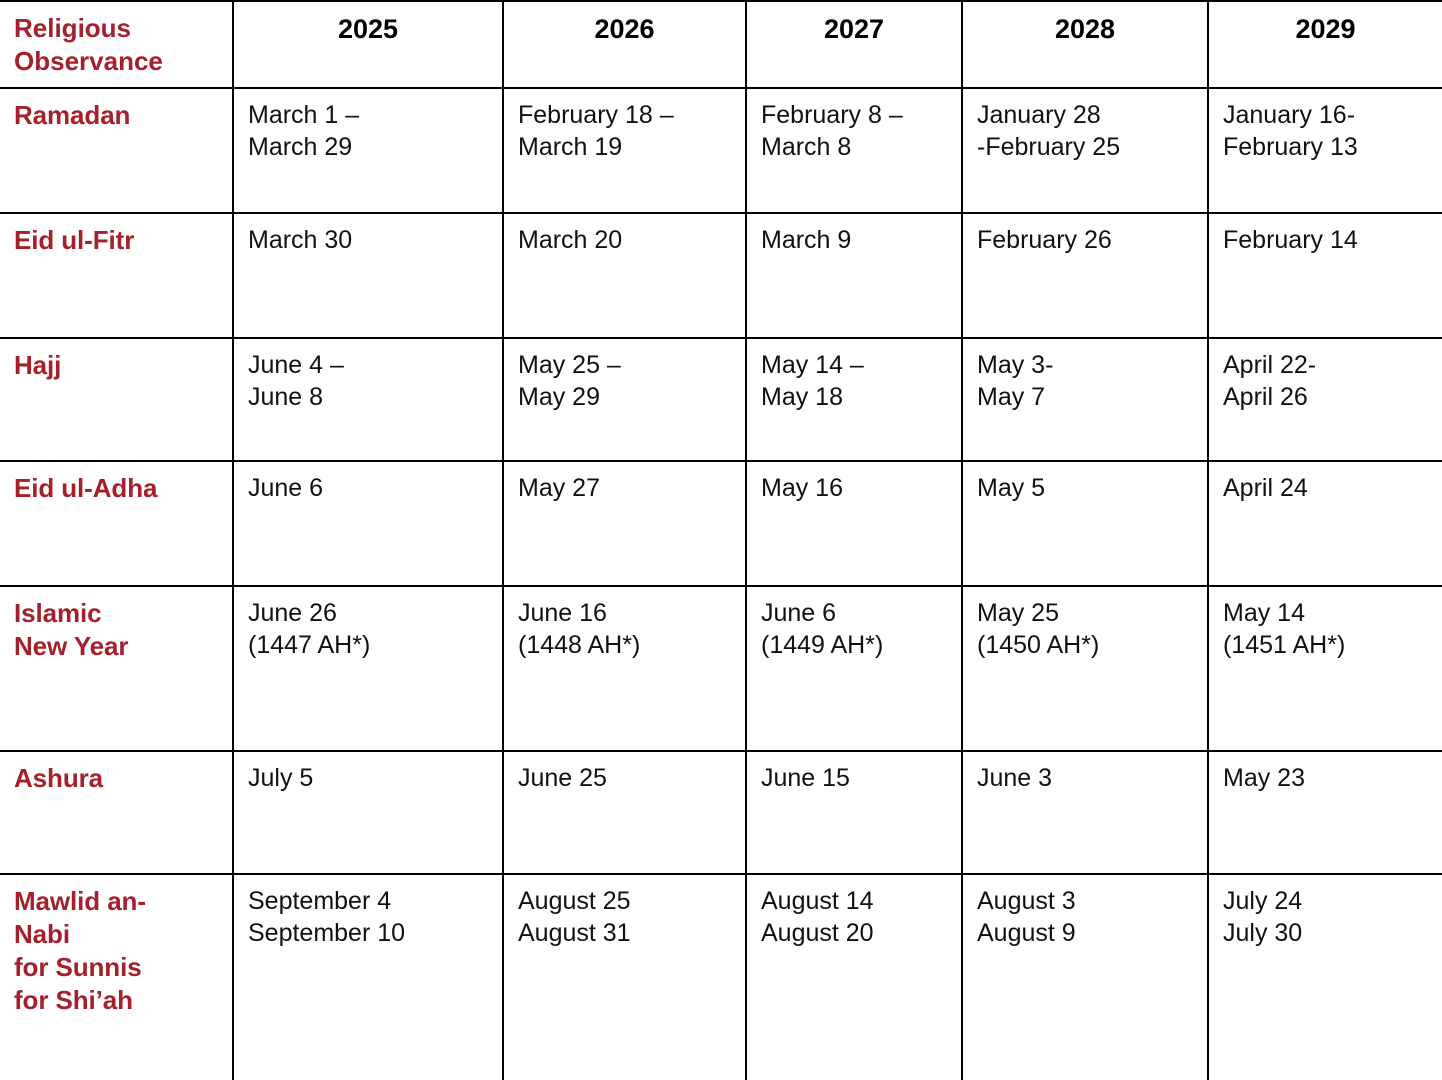  What do you see at coordinates (368, 44) in the screenshot?
I see `column-header-2025: 2025` at bounding box center [368, 44].